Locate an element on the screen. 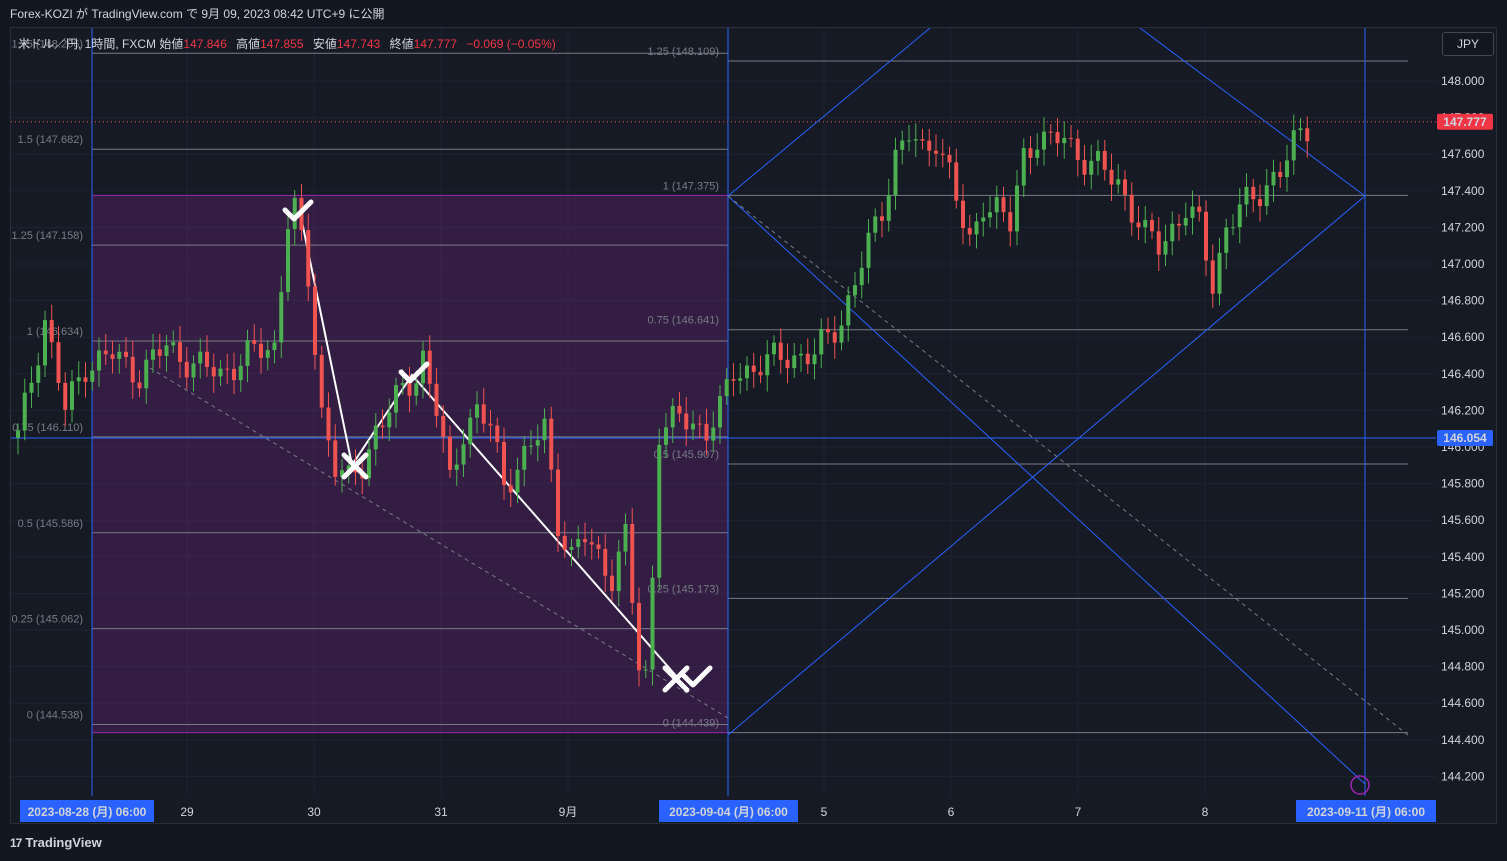 The image size is (1507, 861). time-marker-label: 2023-08-28 (月) 06:00 is located at coordinates (87, 812).